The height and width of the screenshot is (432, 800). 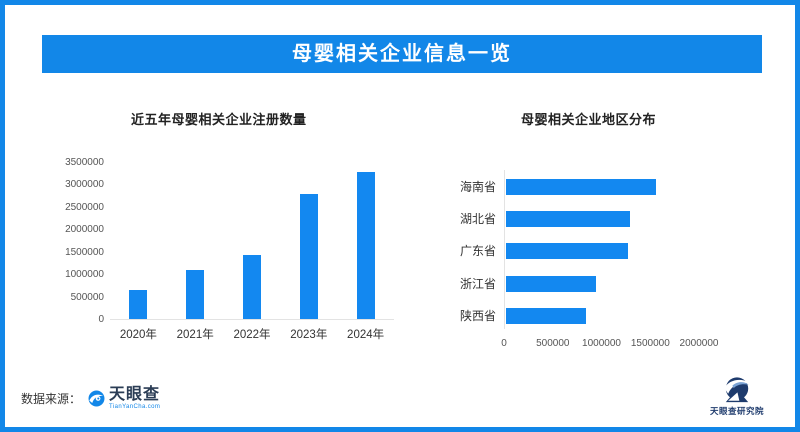 What do you see at coordinates (736, 411) in the screenshot?
I see `research-institute-name: 天眼查研究院` at bounding box center [736, 411].